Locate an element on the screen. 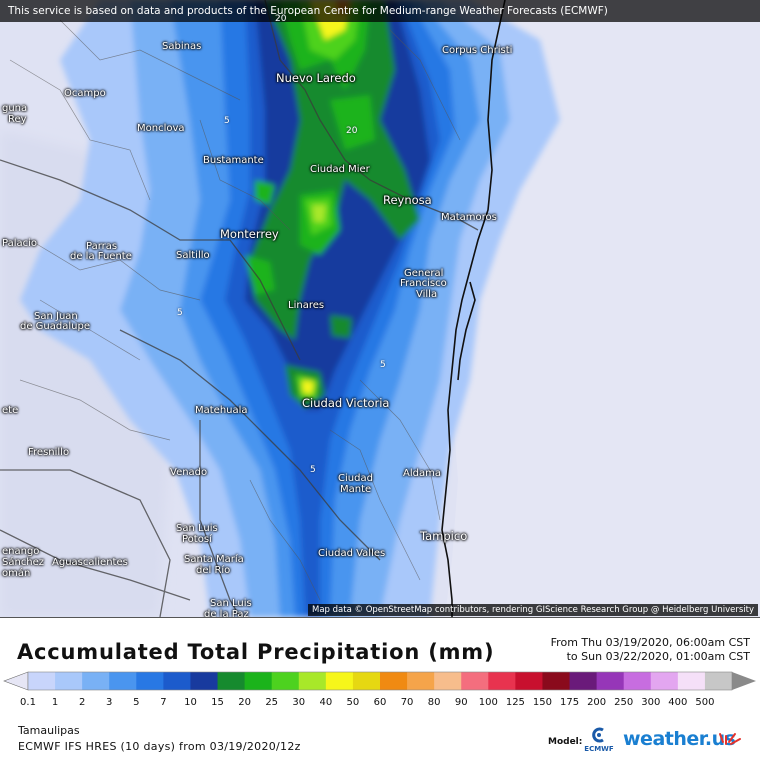 This screenshot has width=760, height=760. city-label: General is located at coordinates (424, 273).